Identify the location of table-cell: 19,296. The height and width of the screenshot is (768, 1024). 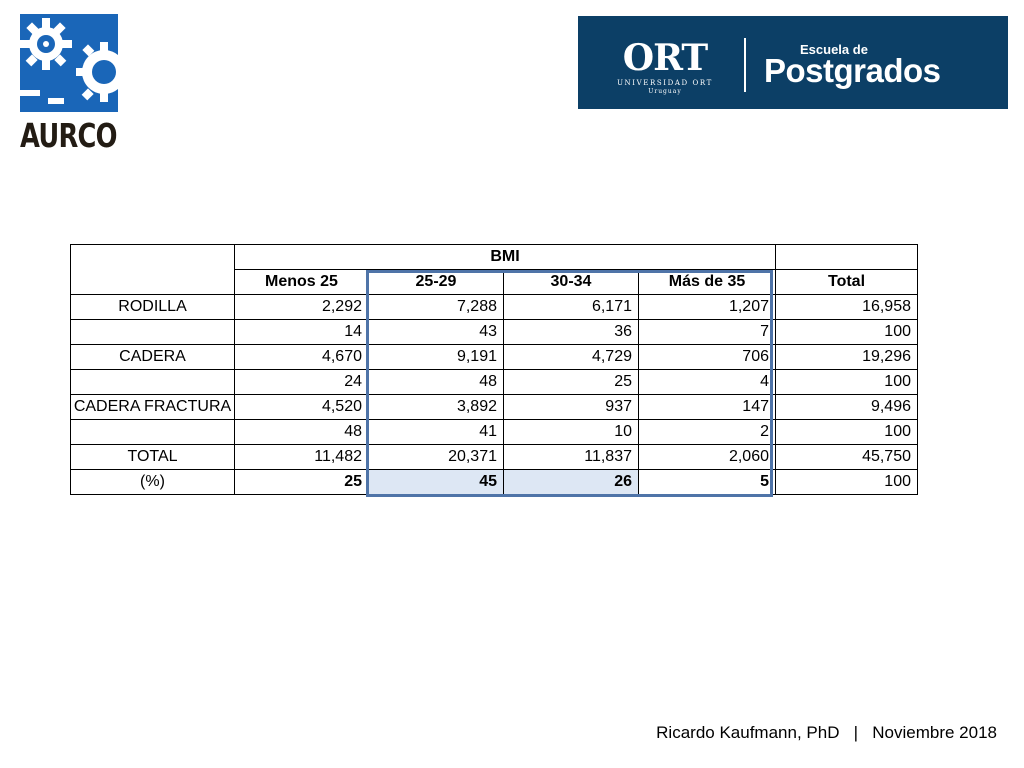
(846, 357).